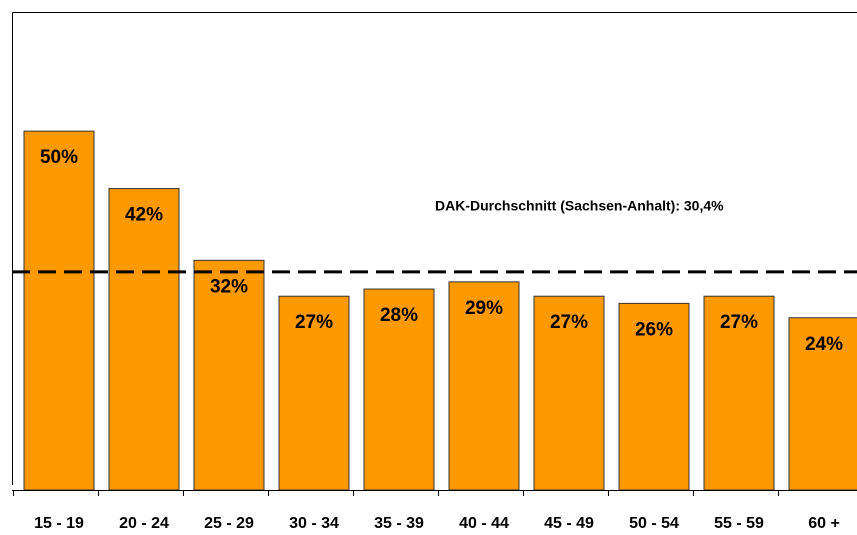 The height and width of the screenshot is (535, 857). I want to click on x-tick-label: 35 - 39, so click(399, 523).